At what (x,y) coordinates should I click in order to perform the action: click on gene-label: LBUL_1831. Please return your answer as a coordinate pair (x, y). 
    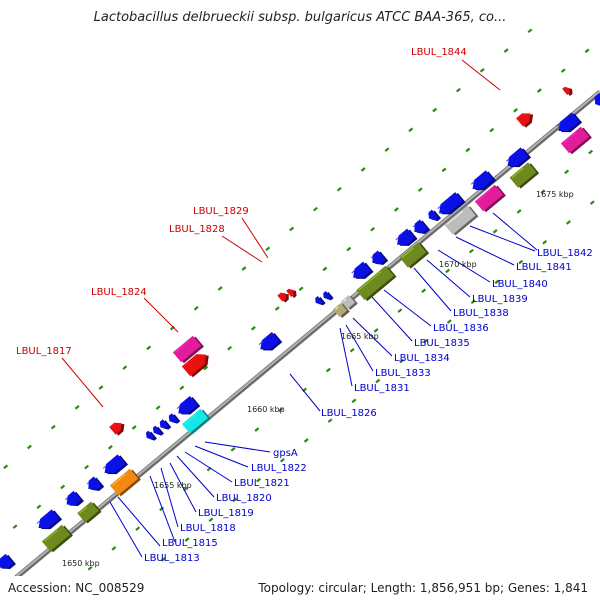
    Looking at the image, I should click on (382, 388).